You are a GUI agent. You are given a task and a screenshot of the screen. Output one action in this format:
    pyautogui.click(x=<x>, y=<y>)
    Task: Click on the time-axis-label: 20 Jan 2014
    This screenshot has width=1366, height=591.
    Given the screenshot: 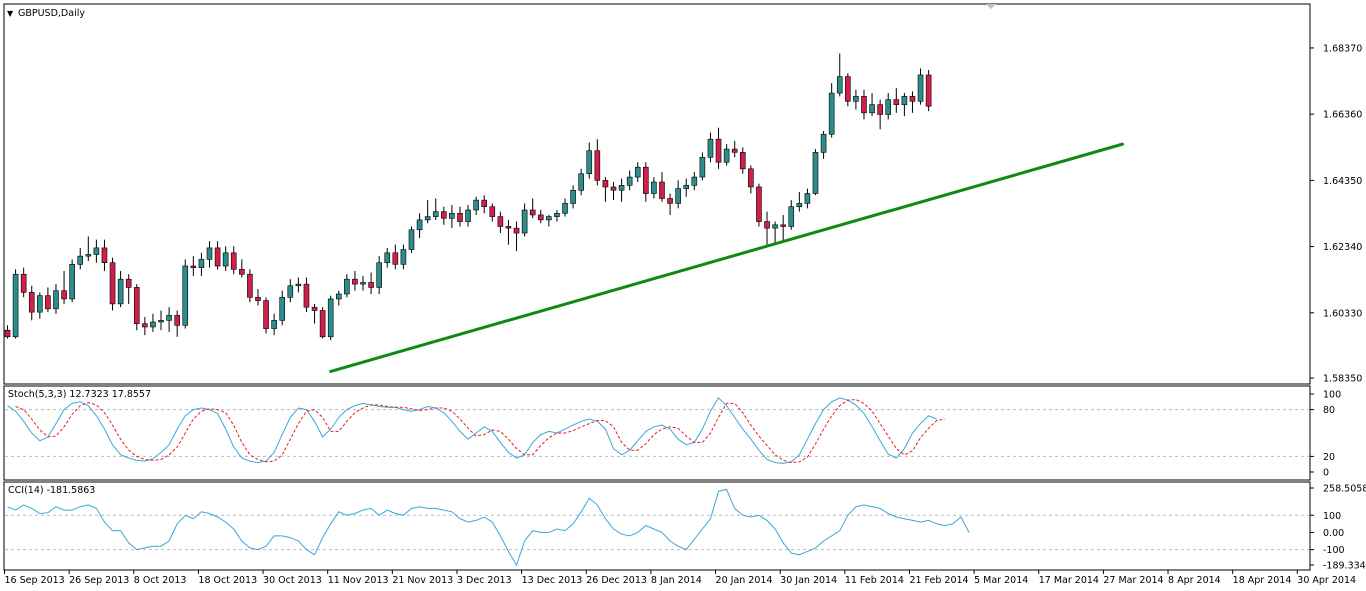 What is the action you would take?
    pyautogui.click(x=744, y=580)
    